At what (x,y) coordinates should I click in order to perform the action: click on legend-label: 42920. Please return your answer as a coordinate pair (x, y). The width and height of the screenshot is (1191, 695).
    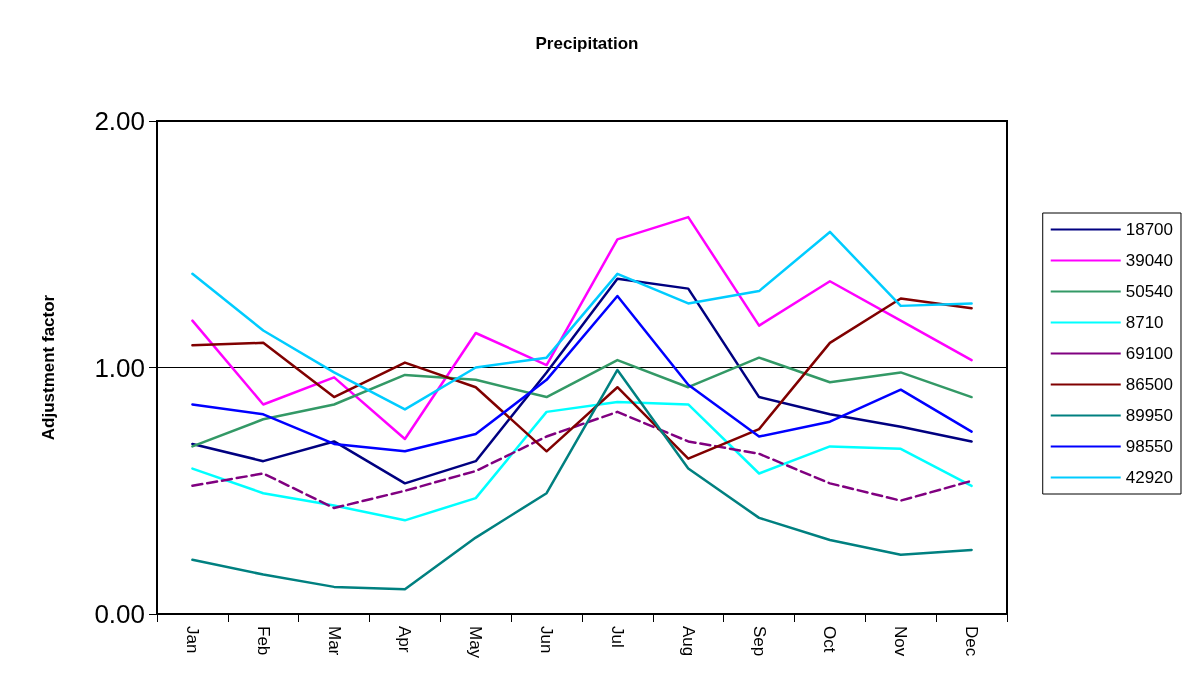
    Looking at the image, I should click on (1149, 477).